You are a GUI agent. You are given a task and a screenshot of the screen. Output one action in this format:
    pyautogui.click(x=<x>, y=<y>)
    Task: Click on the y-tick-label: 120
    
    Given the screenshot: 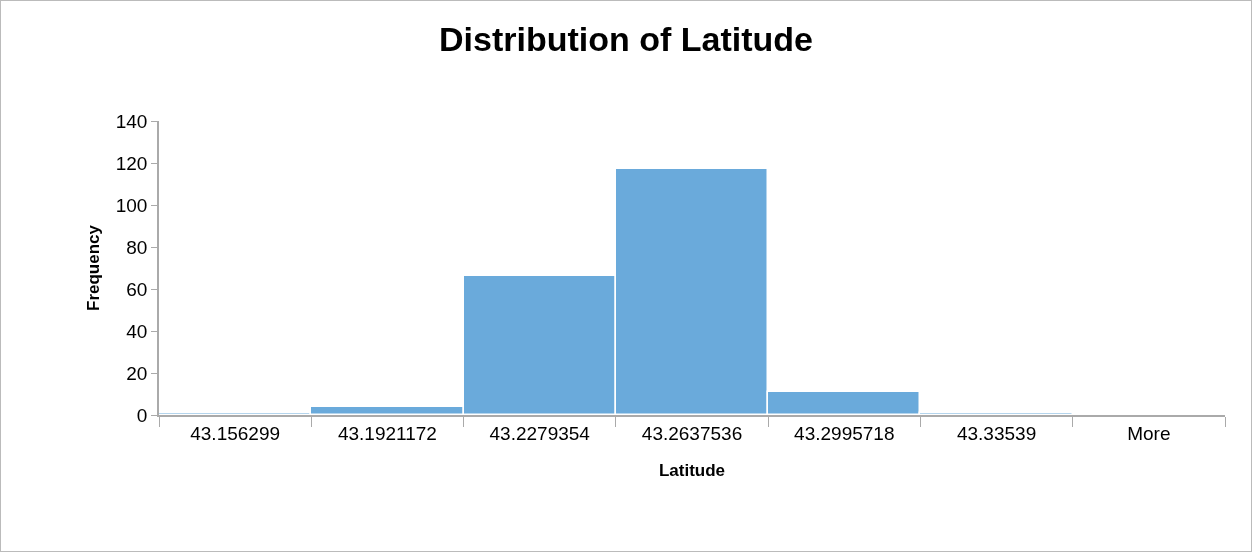 What is the action you would take?
    pyautogui.click(x=131, y=163)
    